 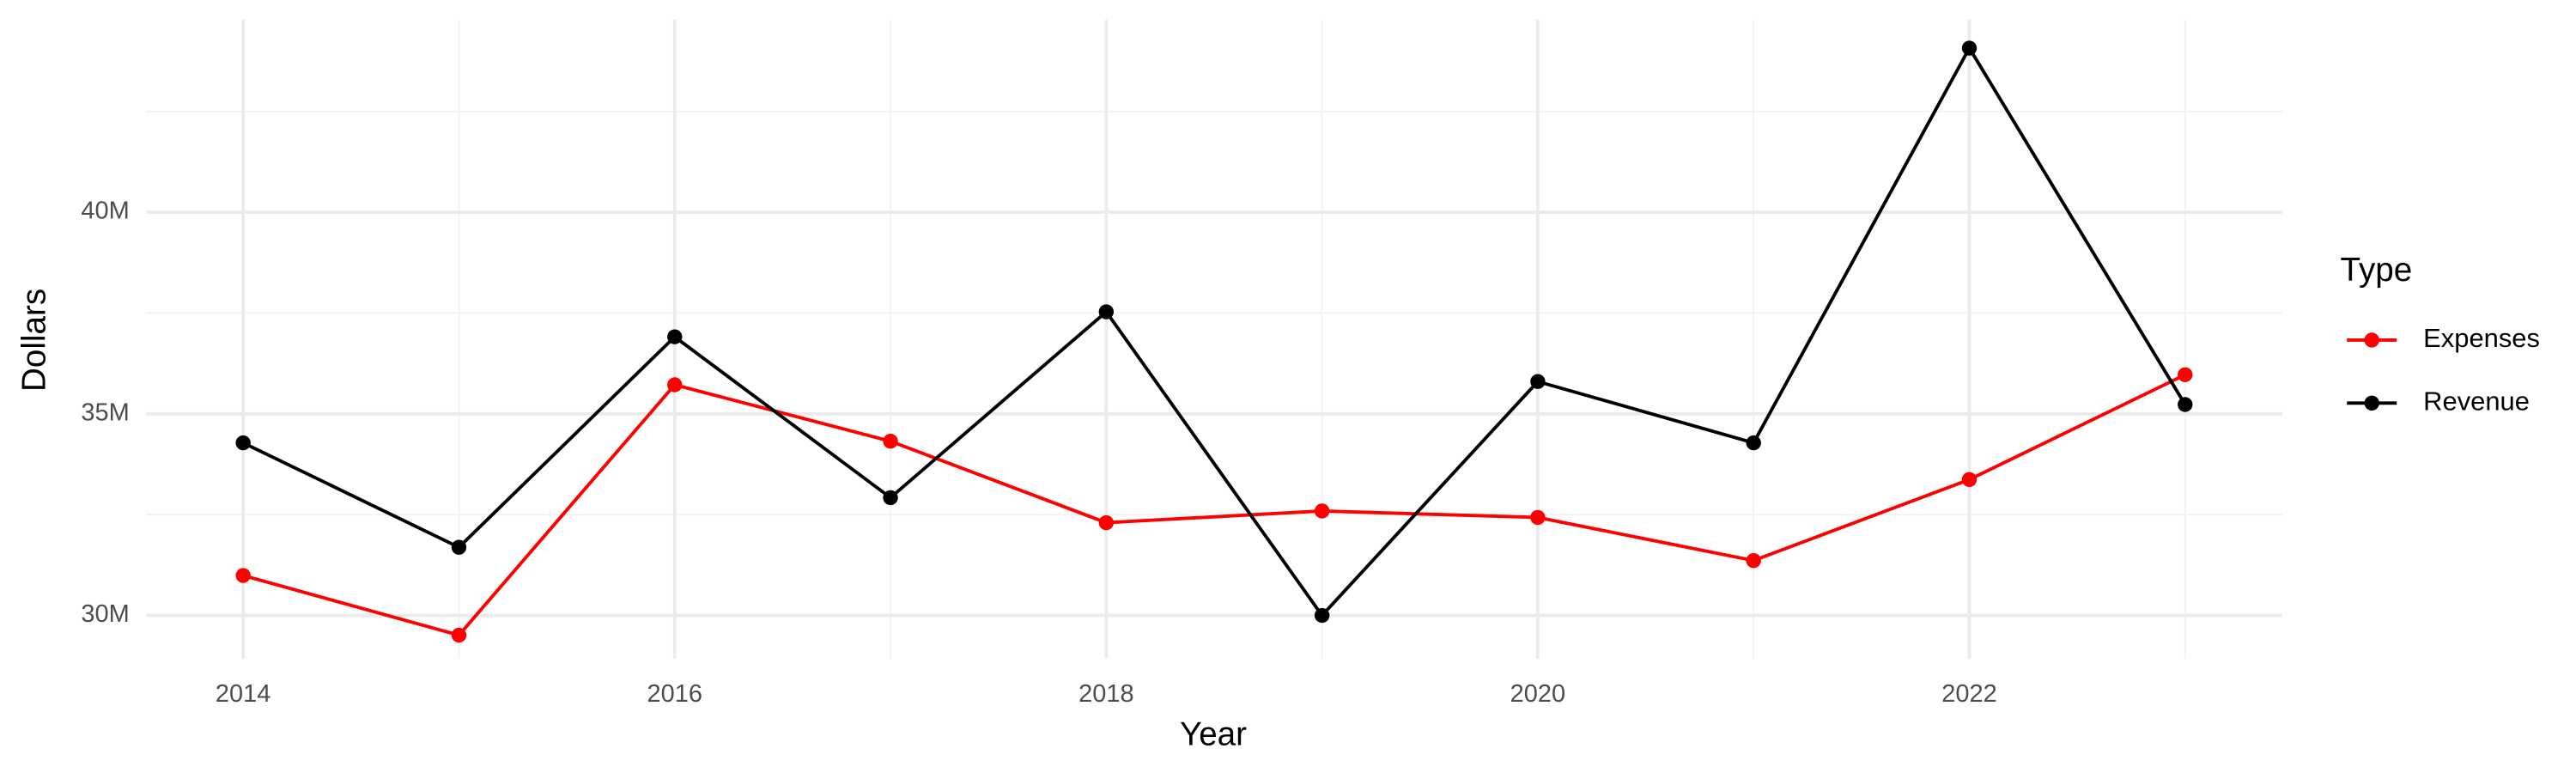 What do you see at coordinates (105, 614) in the screenshot?
I see `y-tick-label: 30M` at bounding box center [105, 614].